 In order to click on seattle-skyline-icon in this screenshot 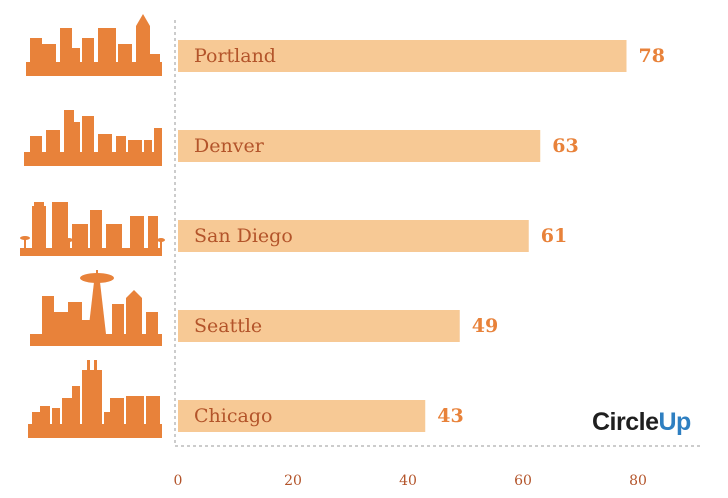, I will do `click(96, 308)`.